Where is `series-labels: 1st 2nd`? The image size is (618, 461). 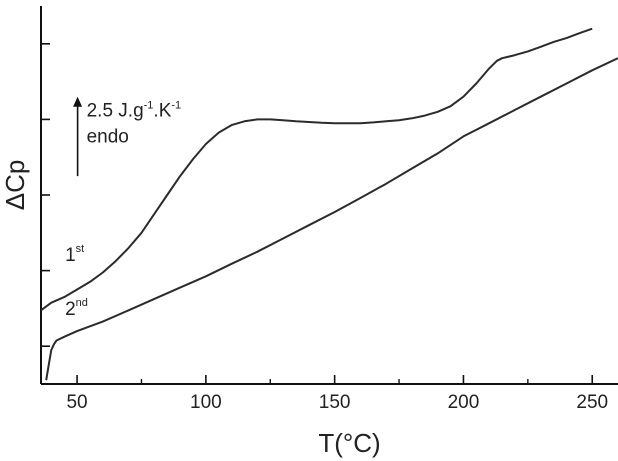
series-labels: 1st 2nd is located at coordinates (76, 281).